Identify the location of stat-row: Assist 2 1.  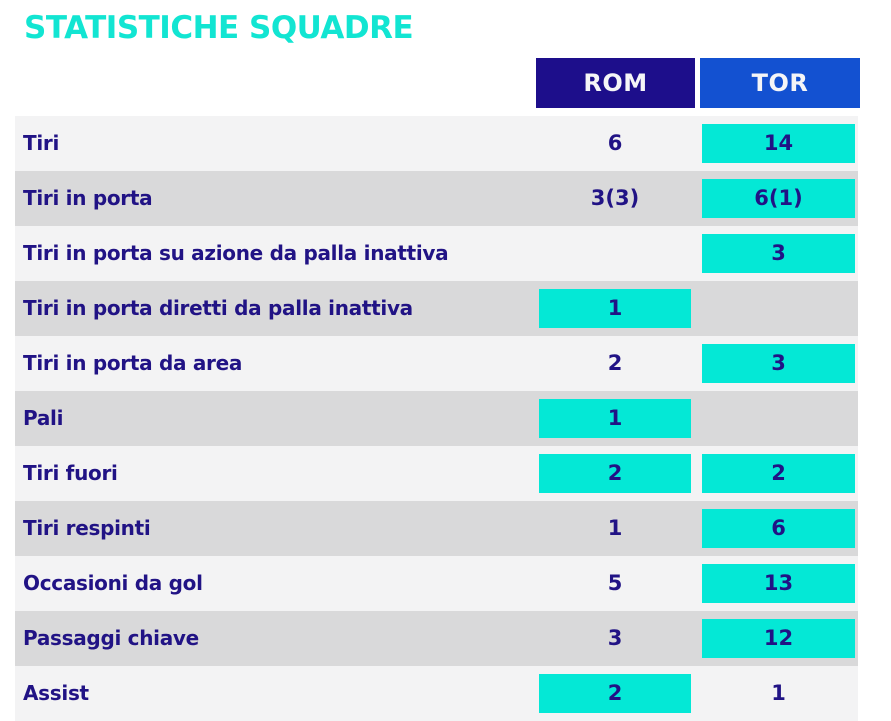
(436, 693).